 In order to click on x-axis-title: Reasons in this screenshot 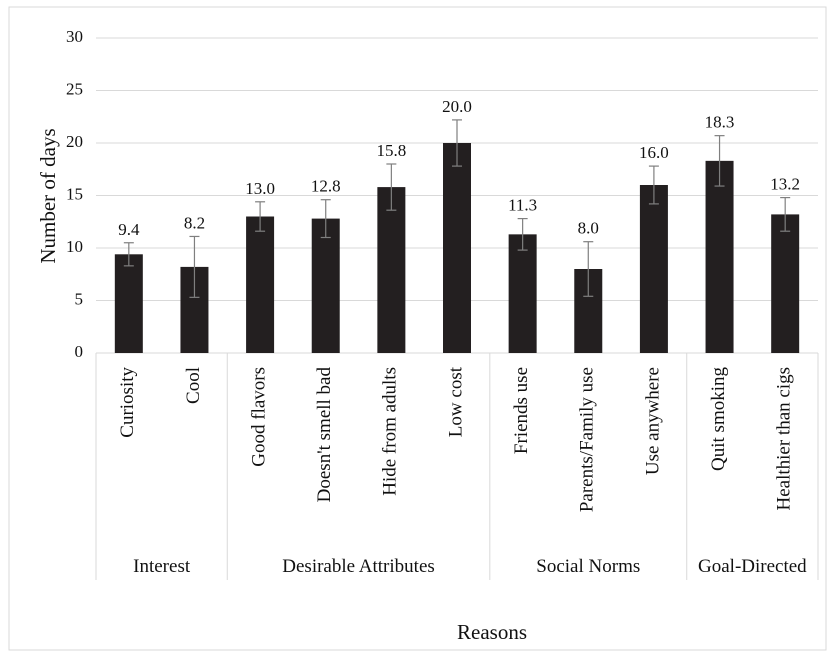, I will do `click(492, 632)`.